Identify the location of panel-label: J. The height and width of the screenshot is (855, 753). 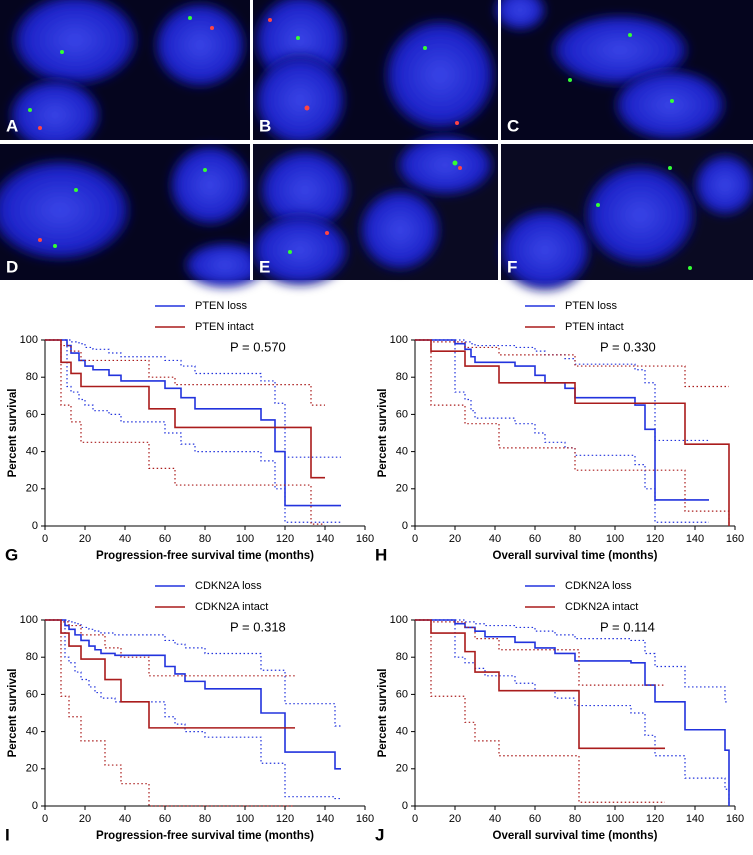
(379, 834).